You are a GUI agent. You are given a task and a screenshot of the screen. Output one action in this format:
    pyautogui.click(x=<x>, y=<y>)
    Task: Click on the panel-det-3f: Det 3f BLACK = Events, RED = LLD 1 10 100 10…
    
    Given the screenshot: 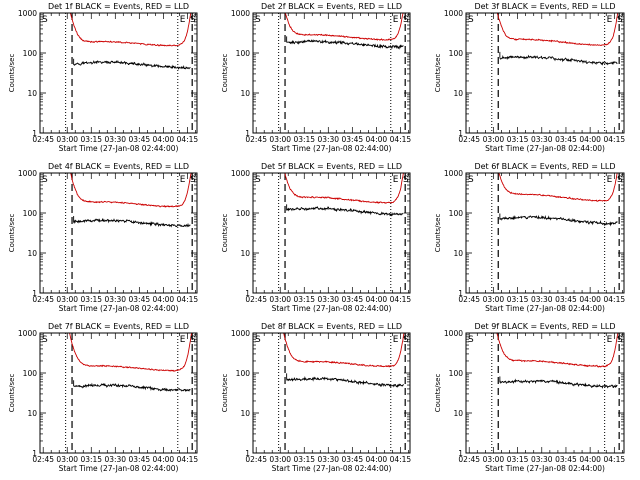 What is the action you would take?
    pyautogui.click(x=529, y=77)
    